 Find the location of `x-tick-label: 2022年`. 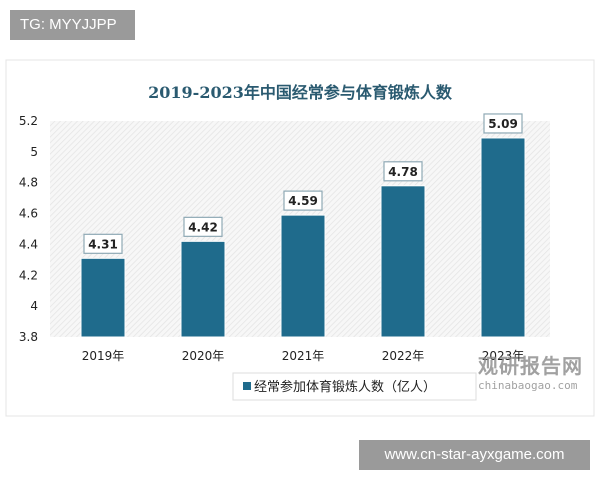

x-tick-label: 2022年 is located at coordinates (403, 356).